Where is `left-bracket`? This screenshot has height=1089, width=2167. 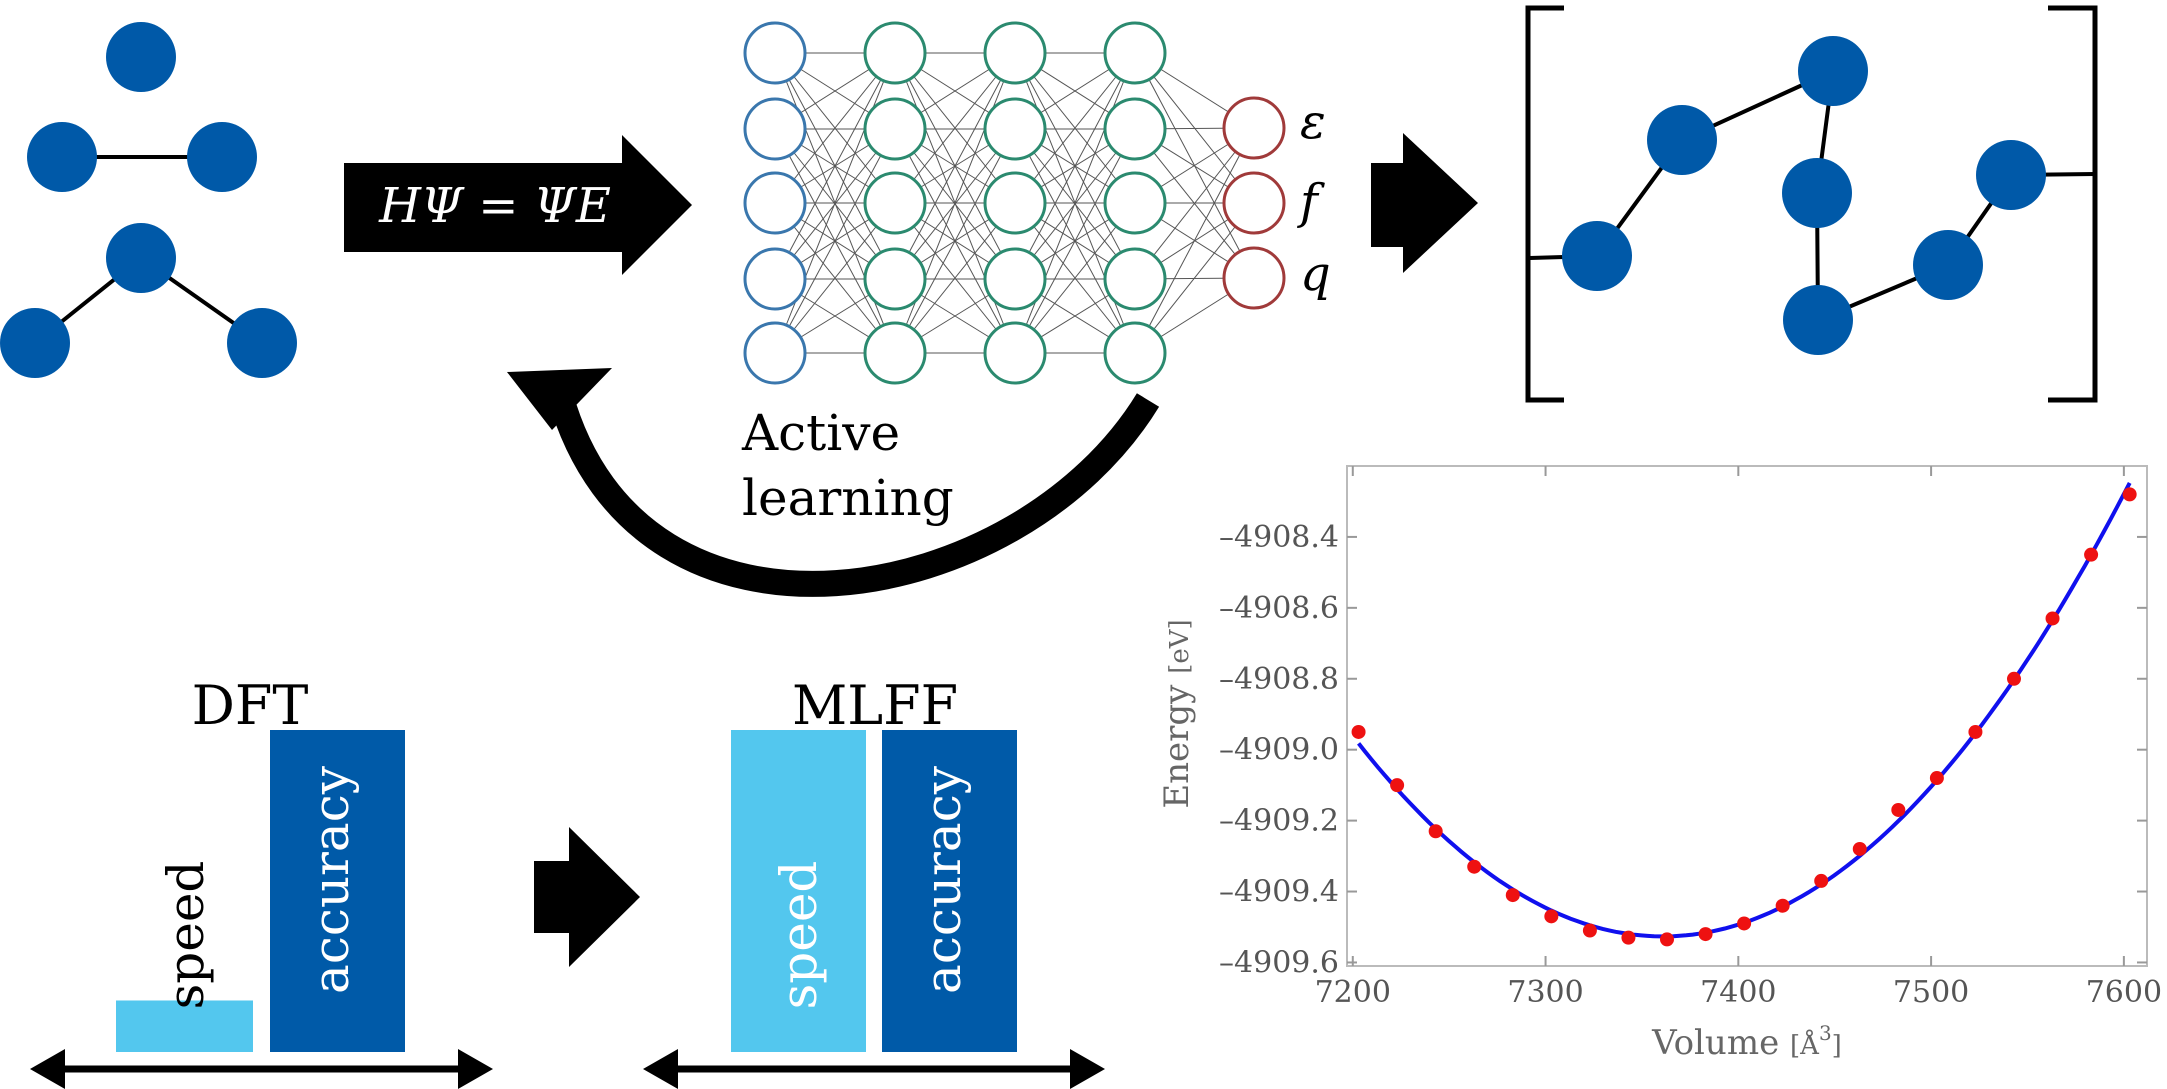 left-bracket is located at coordinates (1544, 204).